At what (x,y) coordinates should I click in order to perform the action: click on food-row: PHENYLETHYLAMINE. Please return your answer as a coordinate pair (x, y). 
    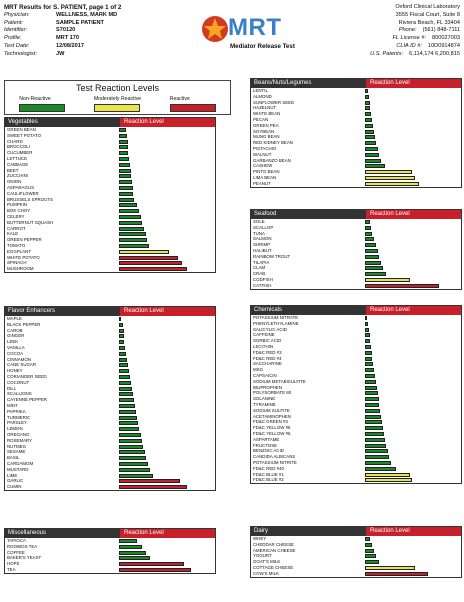
    Looking at the image, I should click on (356, 324).